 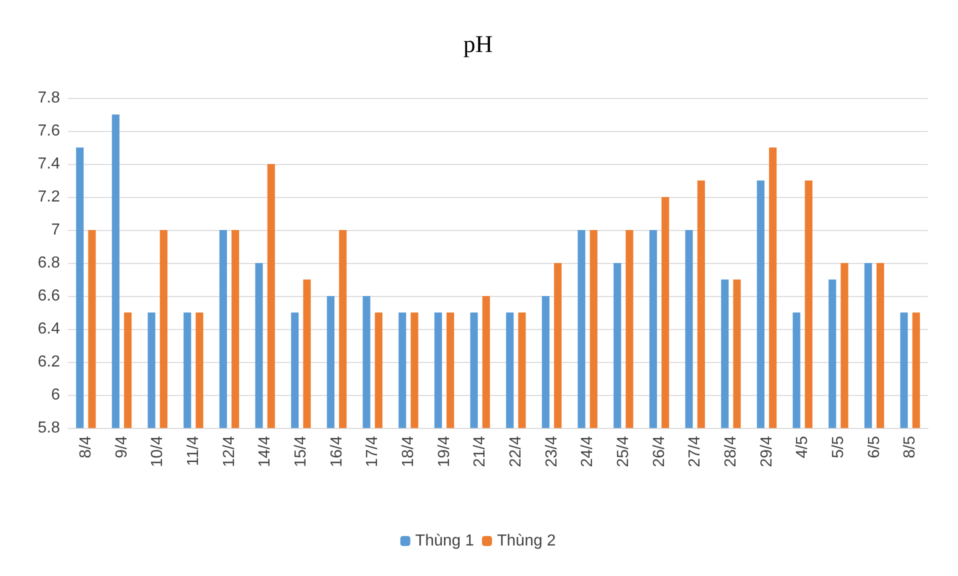 What do you see at coordinates (408, 452) in the screenshot?
I see `x-tick-label: 18/4` at bounding box center [408, 452].